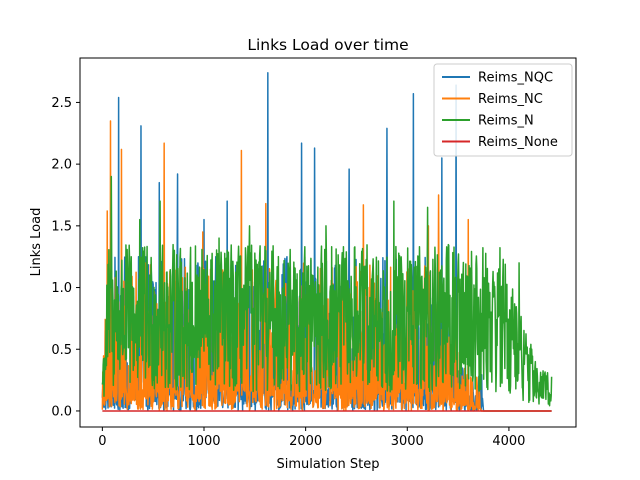 The height and width of the screenshot is (480, 640). I want to click on legend-label: Reims_None, so click(518, 142).